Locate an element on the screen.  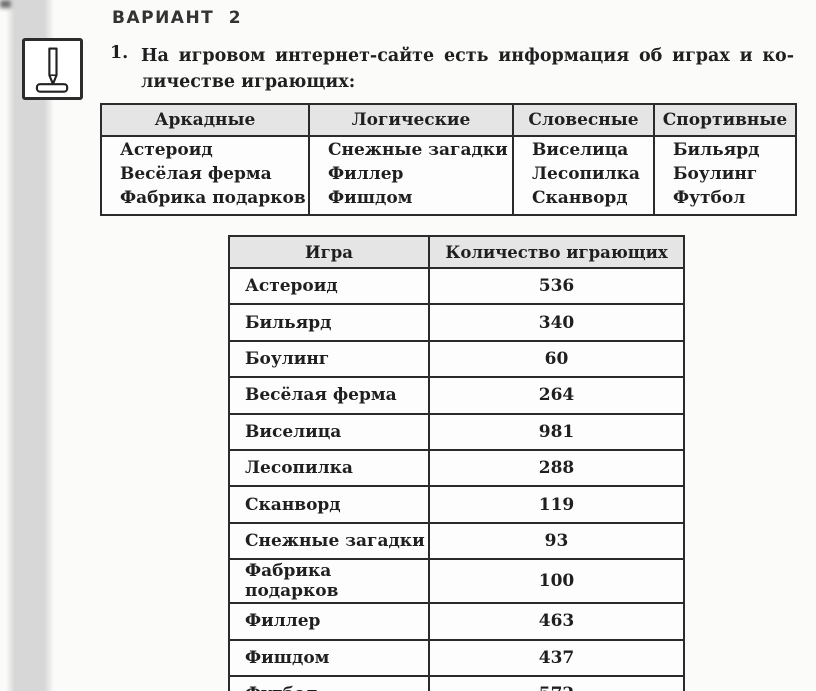
players-count-cell: 463 is located at coordinates (556, 621).